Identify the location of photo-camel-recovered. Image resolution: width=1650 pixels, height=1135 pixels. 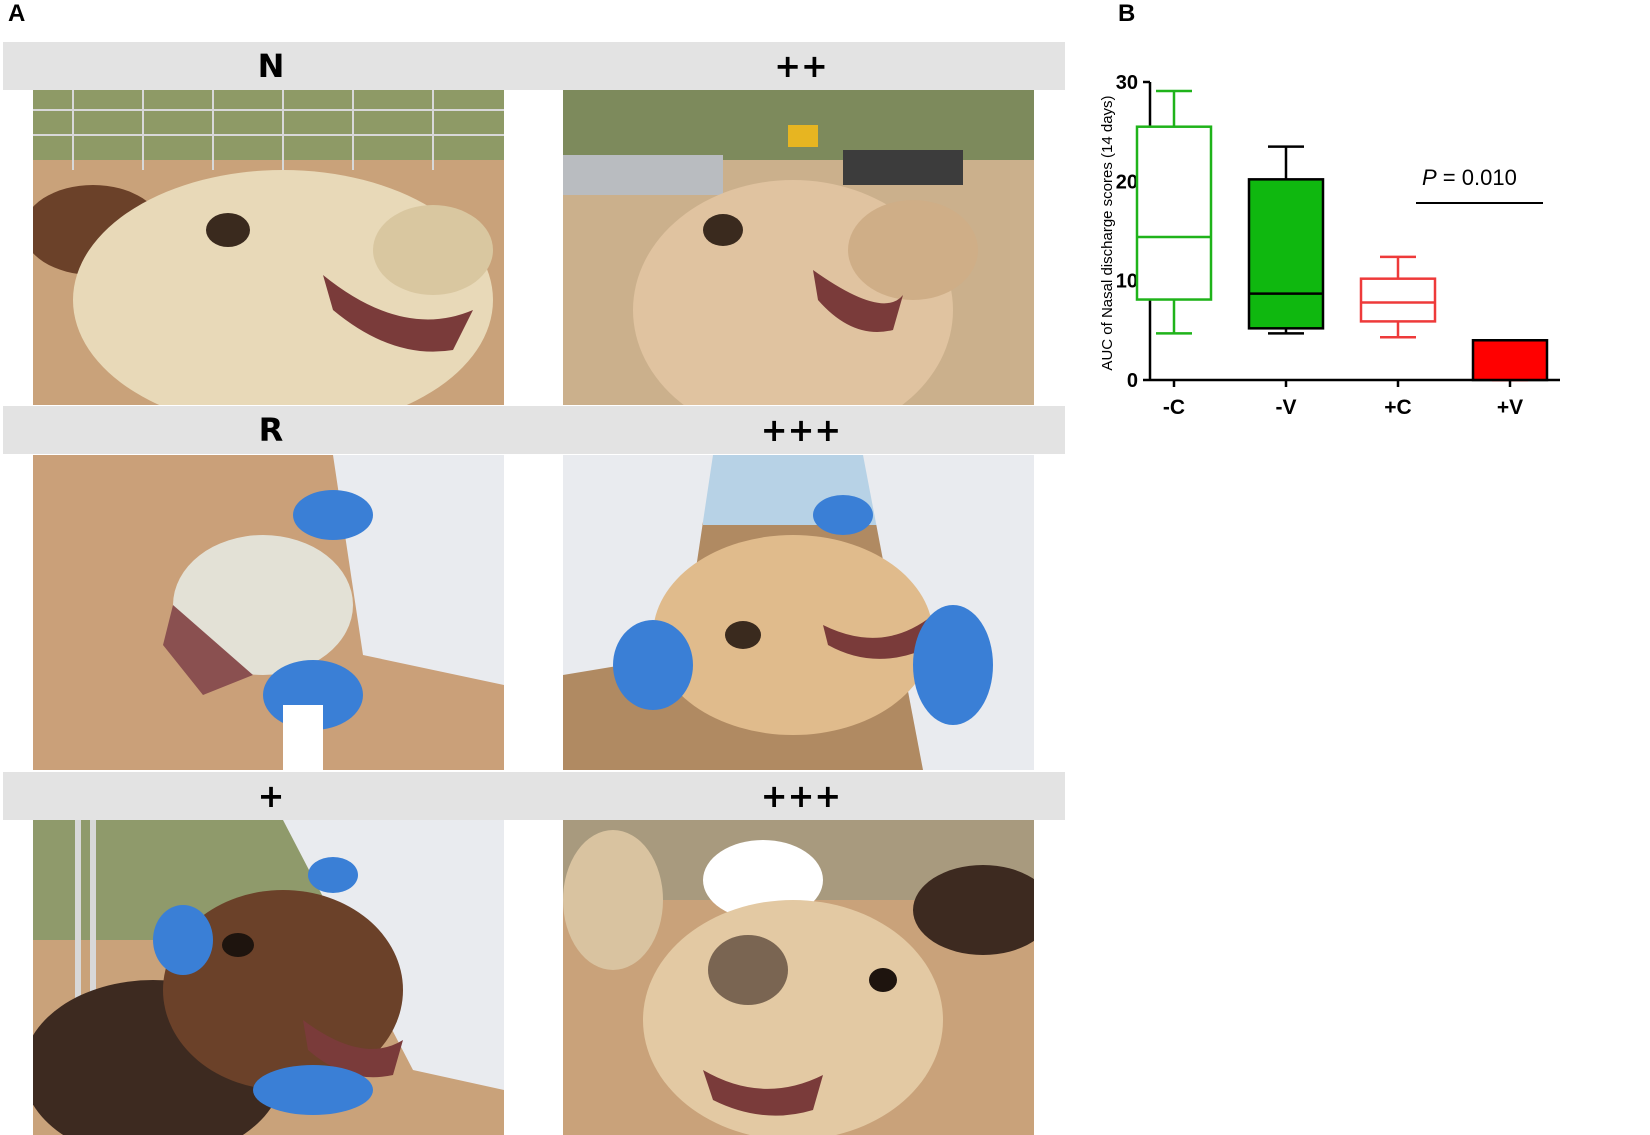
(268, 612).